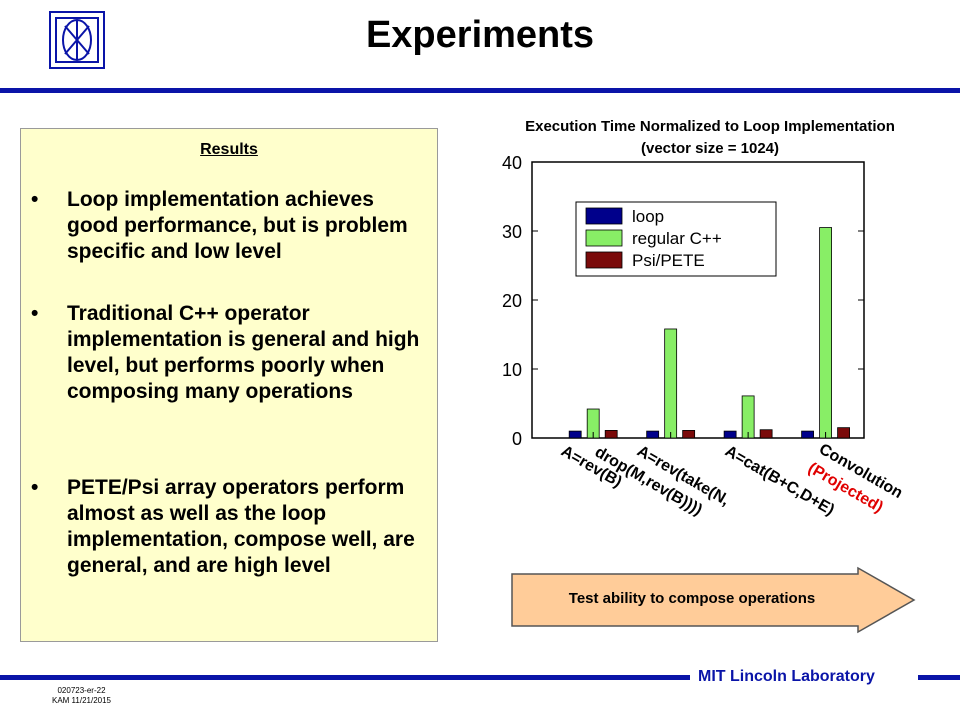 This screenshot has height=720, width=960. Describe the element at coordinates (710, 148) in the screenshot. I see `chart-subtitle: (vector size = 1024)` at that location.